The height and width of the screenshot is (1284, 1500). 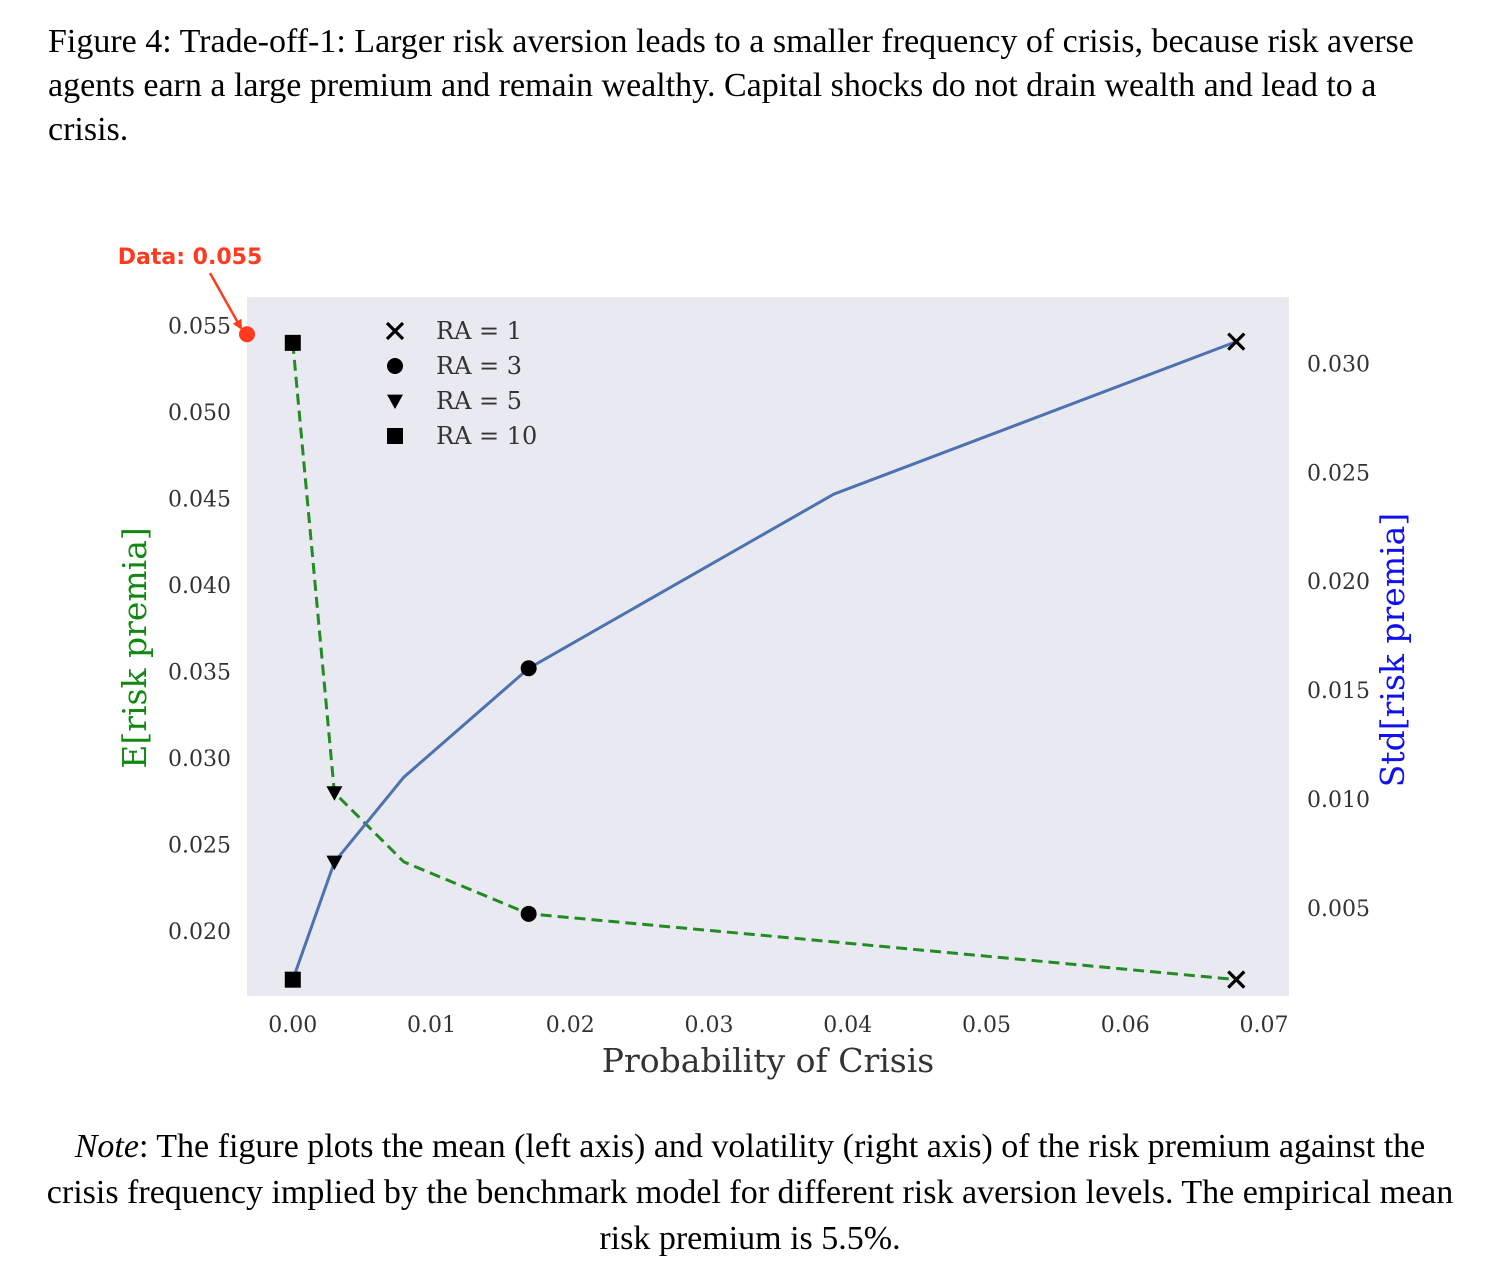 What do you see at coordinates (199, 500) in the screenshot?
I see `y-left-tick-label: 0.045` at bounding box center [199, 500].